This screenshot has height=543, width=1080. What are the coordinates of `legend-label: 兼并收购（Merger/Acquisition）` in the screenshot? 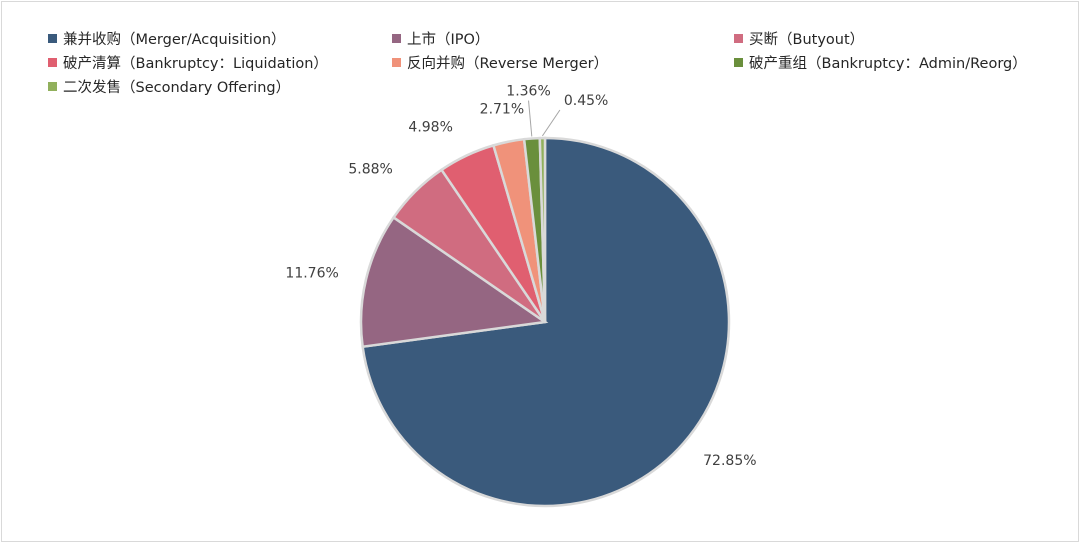 It's located at (174, 40).